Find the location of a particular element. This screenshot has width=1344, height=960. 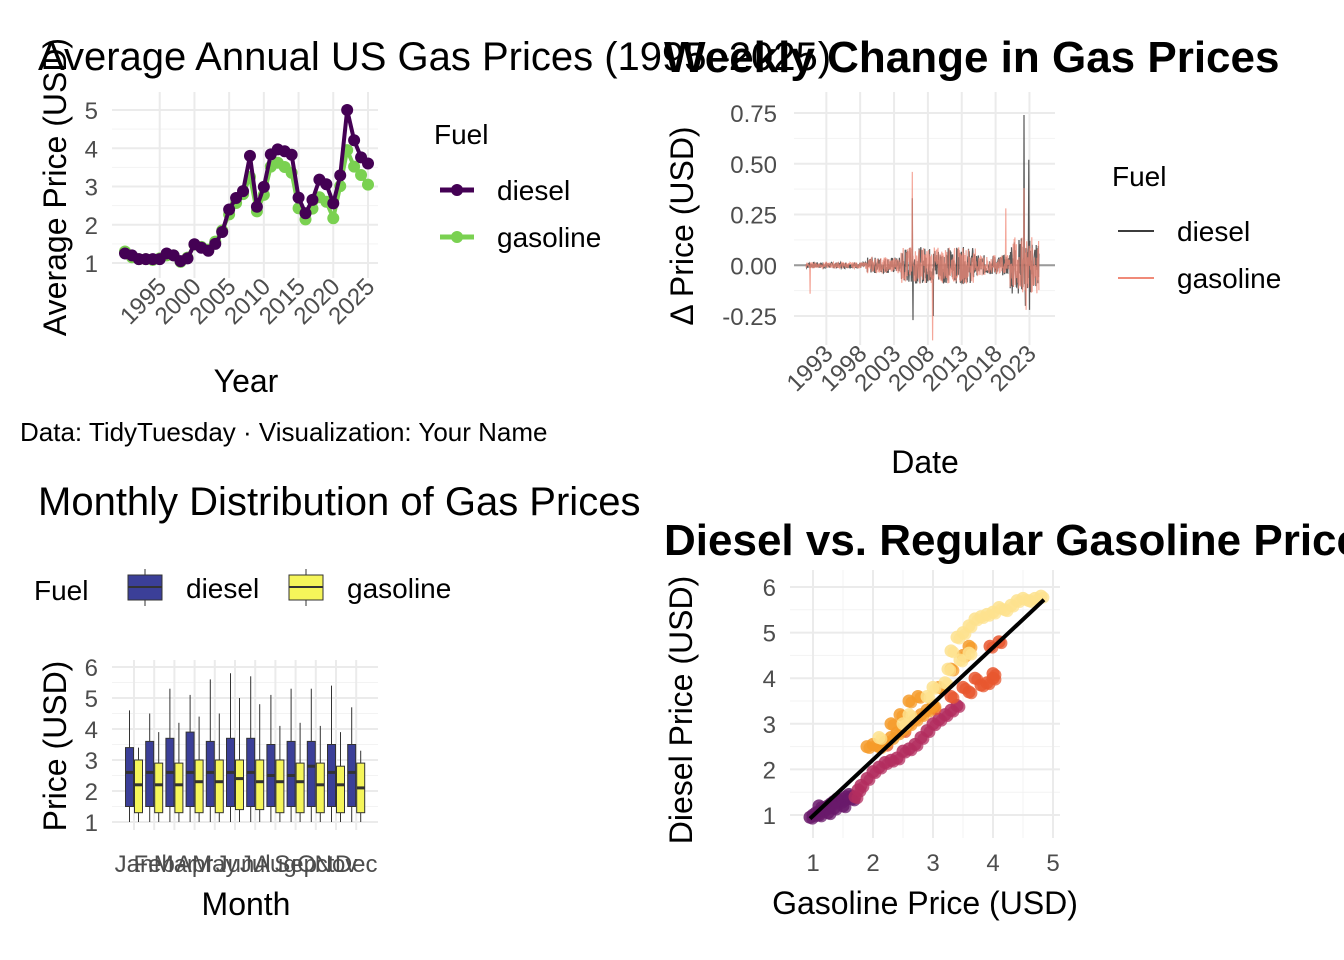

annual-legend-title: Fuel is located at coordinates (461, 134).